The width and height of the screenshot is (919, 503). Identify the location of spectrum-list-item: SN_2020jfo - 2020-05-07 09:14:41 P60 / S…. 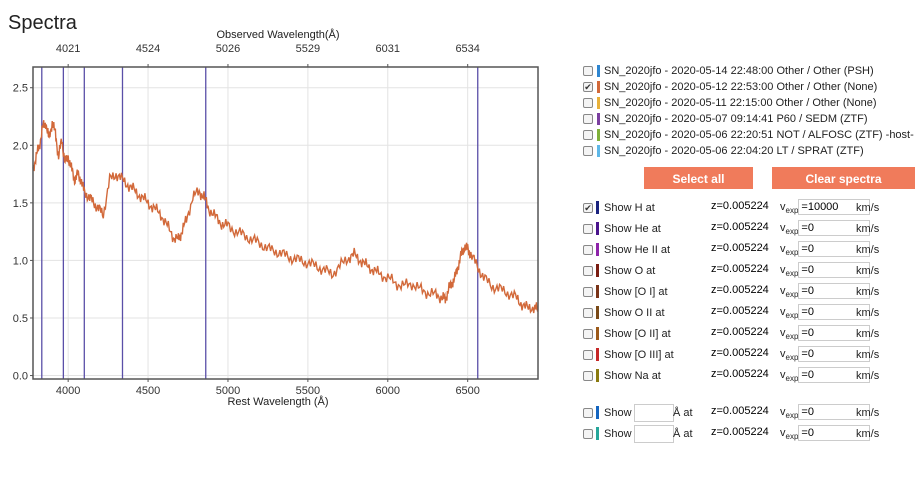
(748, 119).